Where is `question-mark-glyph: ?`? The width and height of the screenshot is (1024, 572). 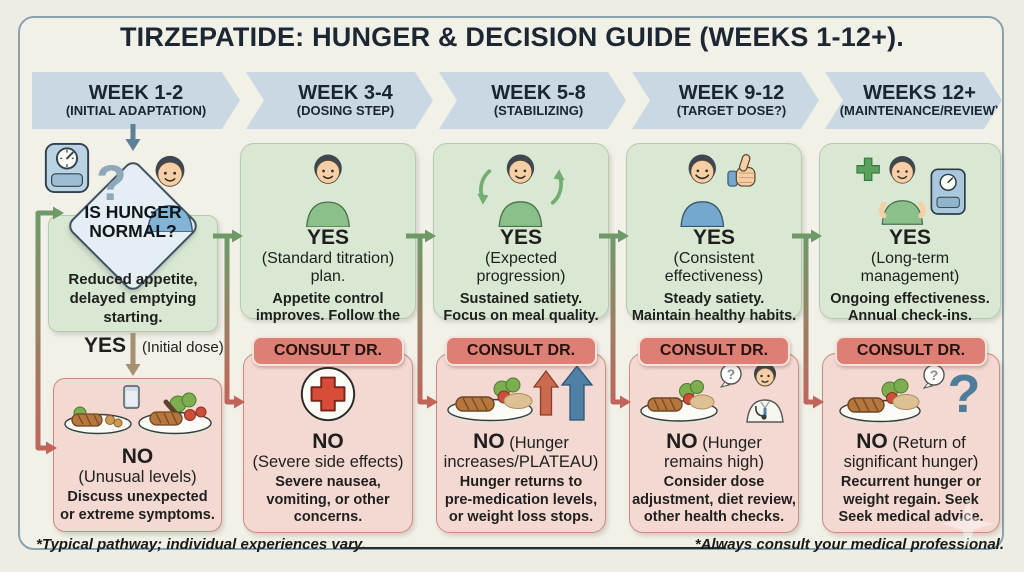 question-mark-glyph: ? is located at coordinates (111, 183).